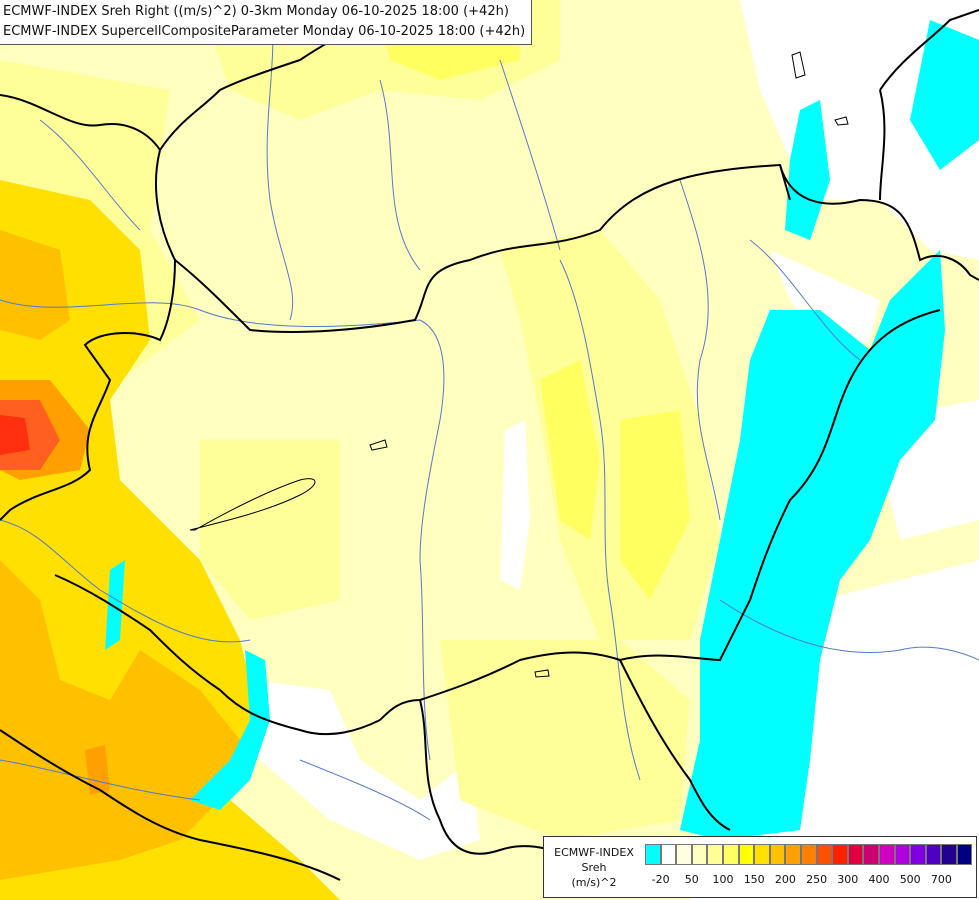 Image resolution: width=979 pixels, height=900 pixels. I want to click on legend-title: ECMWF-INDEX Sreh (m/s)^2, so click(594, 867).